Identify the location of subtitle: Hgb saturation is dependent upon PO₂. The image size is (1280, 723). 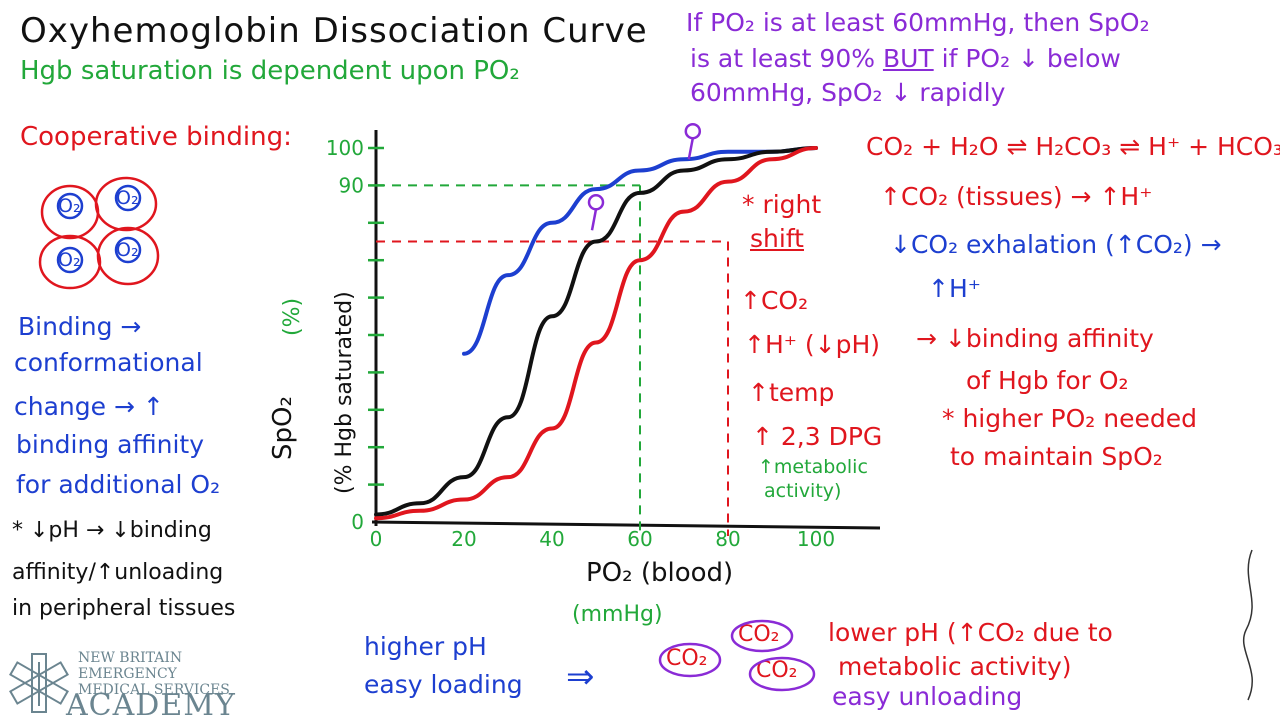
(270, 71).